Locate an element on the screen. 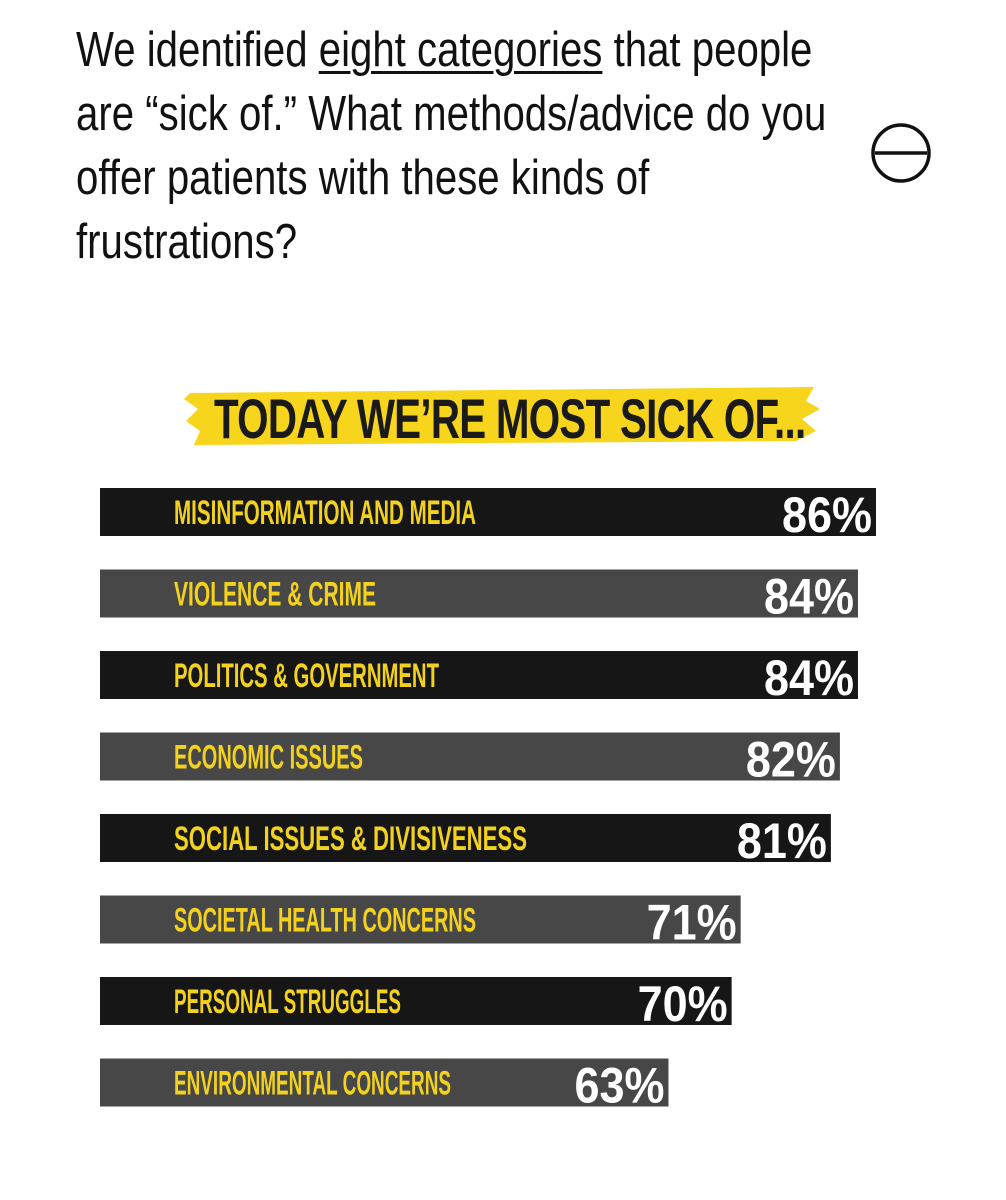 This screenshot has width=1006, height=1200. bar-value-3: 84% is located at coordinates (809, 678).